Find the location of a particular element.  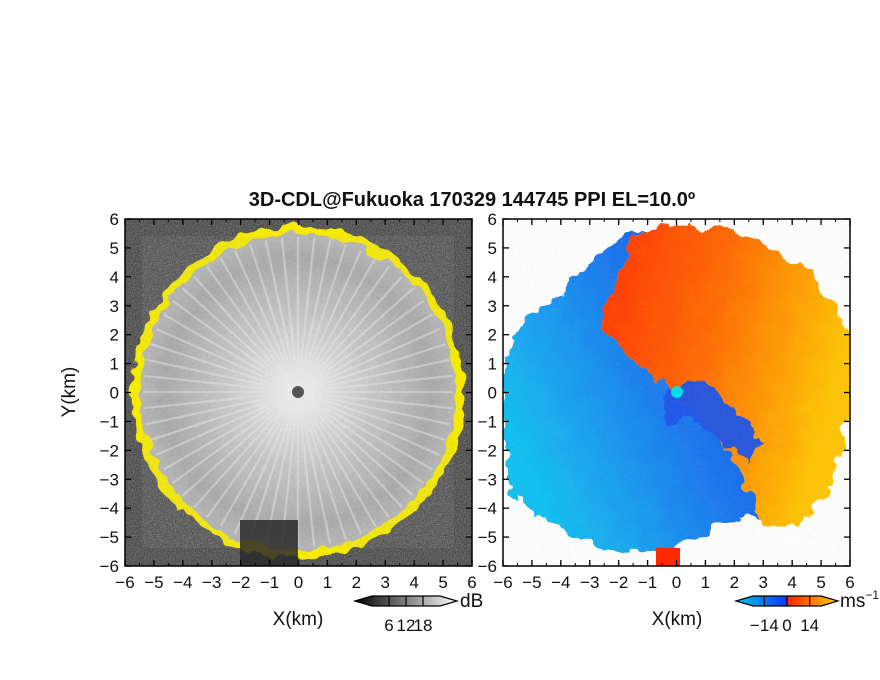

velocity-x-axis-label: X(km) is located at coordinates (677, 619).